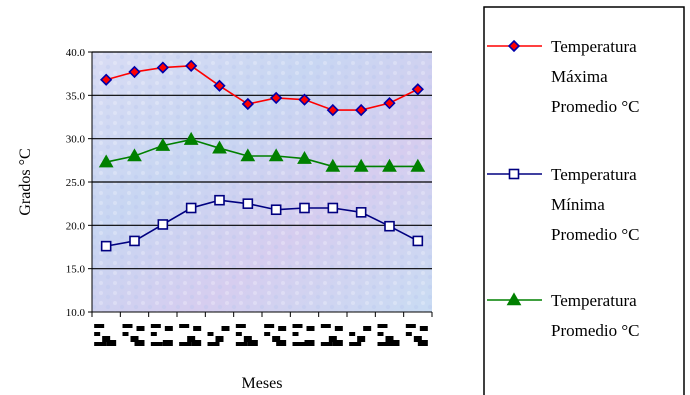 The height and width of the screenshot is (395, 690). I want to click on legend-label: Mínima, so click(578, 204).